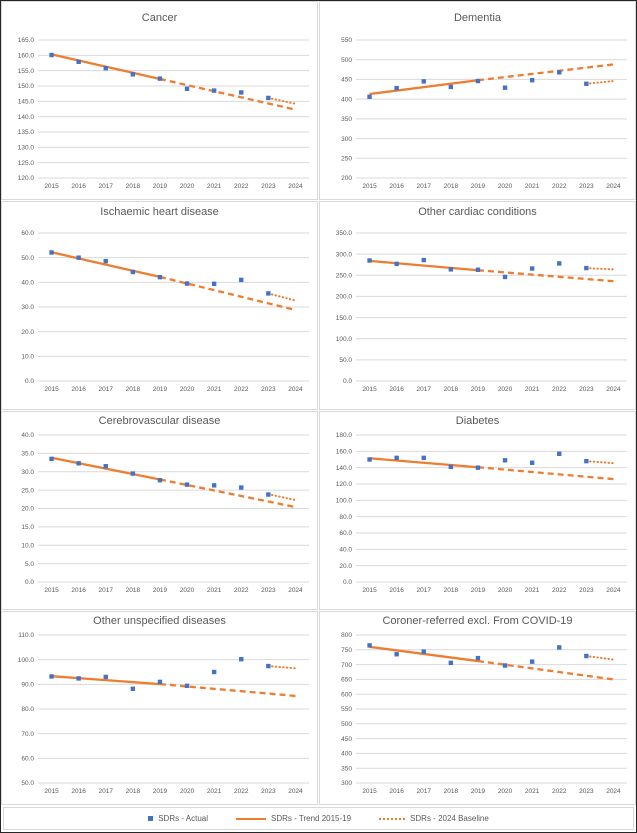 This screenshot has height=833, width=637. What do you see at coordinates (346, 754) in the screenshot?
I see `svg-text: 400` at bounding box center [346, 754].